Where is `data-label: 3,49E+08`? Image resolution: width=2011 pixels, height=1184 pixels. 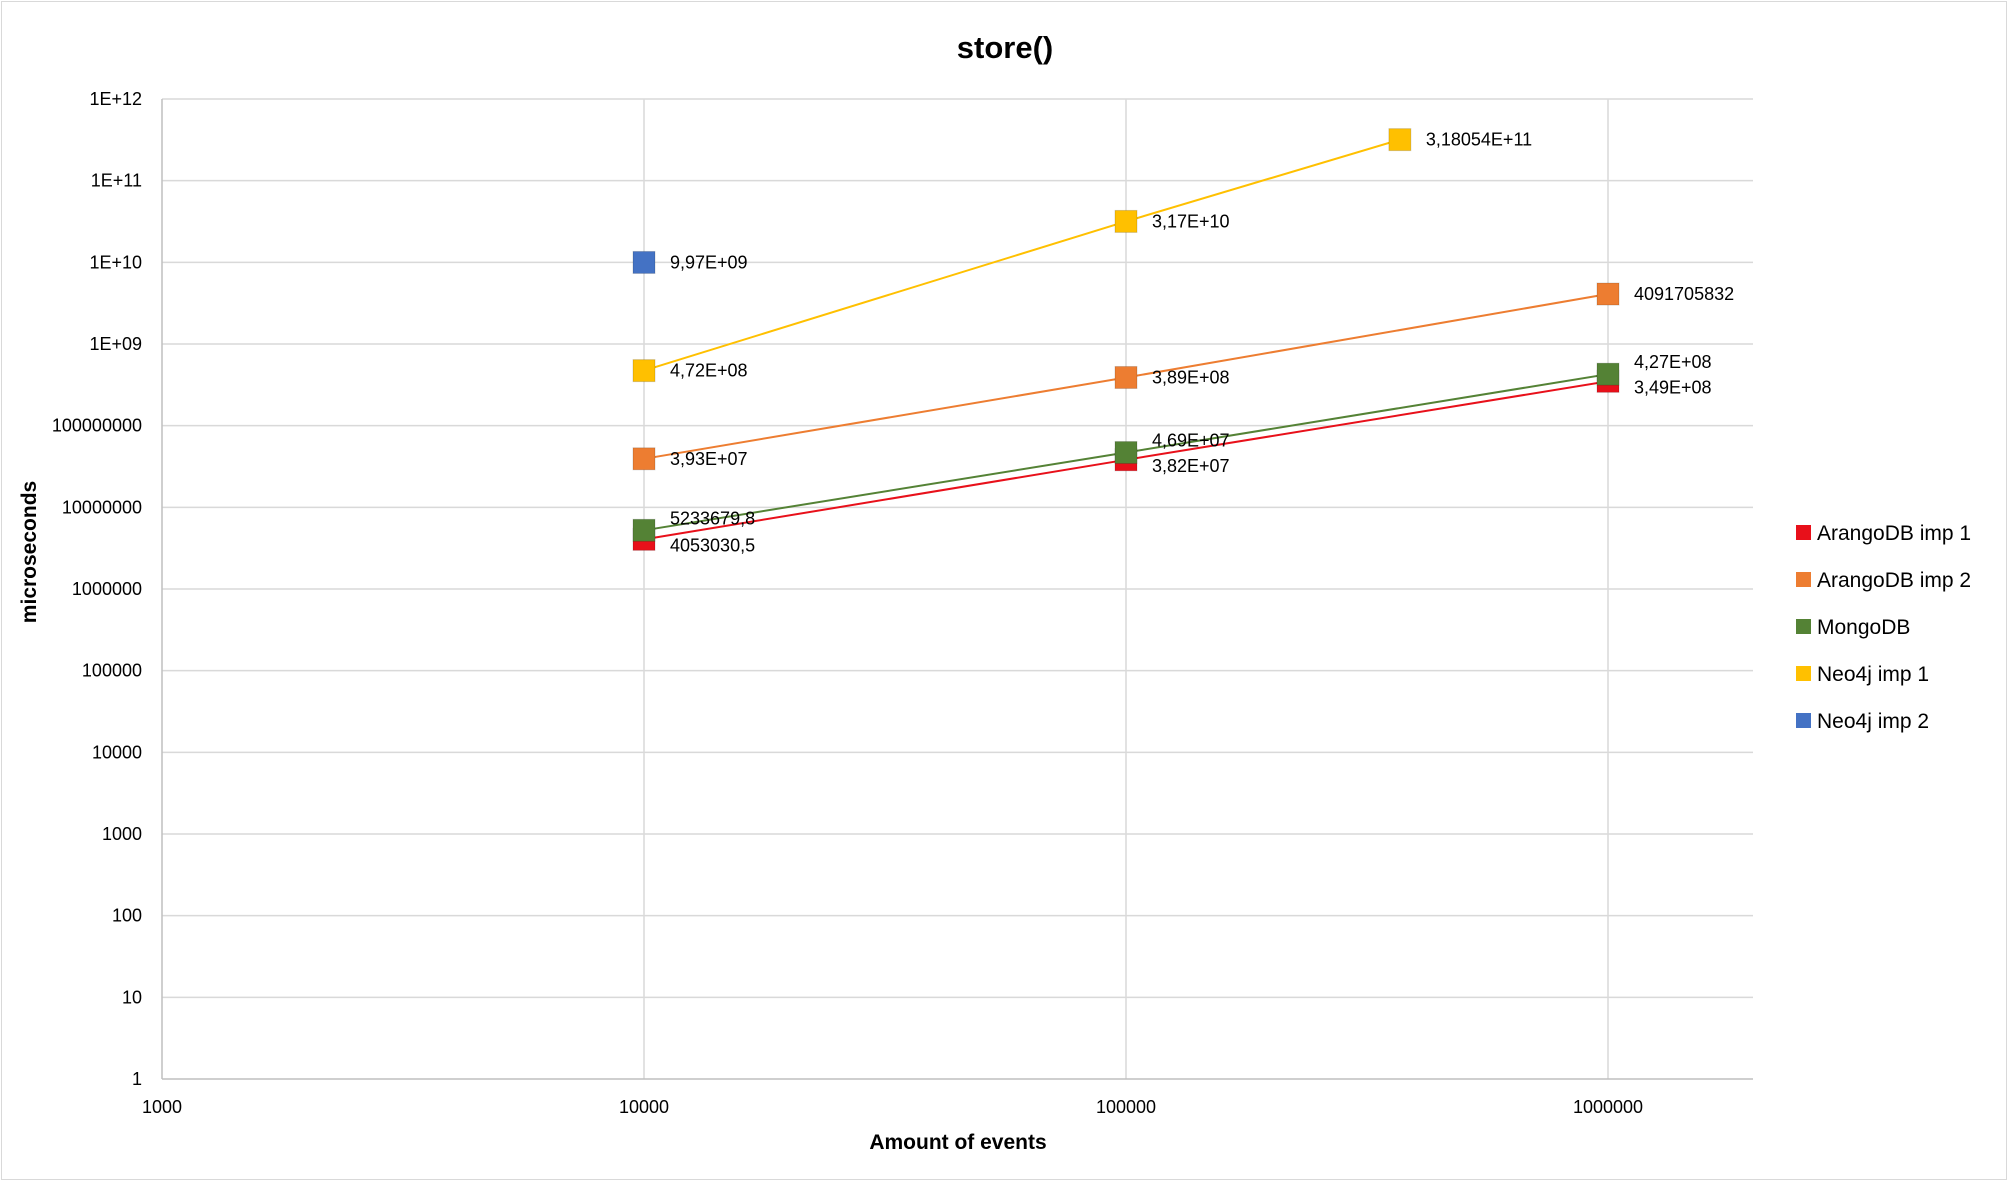
data-label: 3,49E+08 is located at coordinates (1673, 387).